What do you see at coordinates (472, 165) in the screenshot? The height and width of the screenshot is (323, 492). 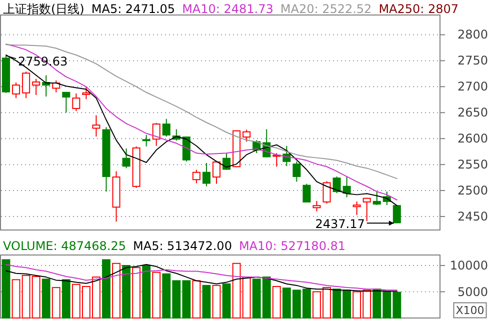 I see `y-tick-label: 2550` at bounding box center [472, 165].